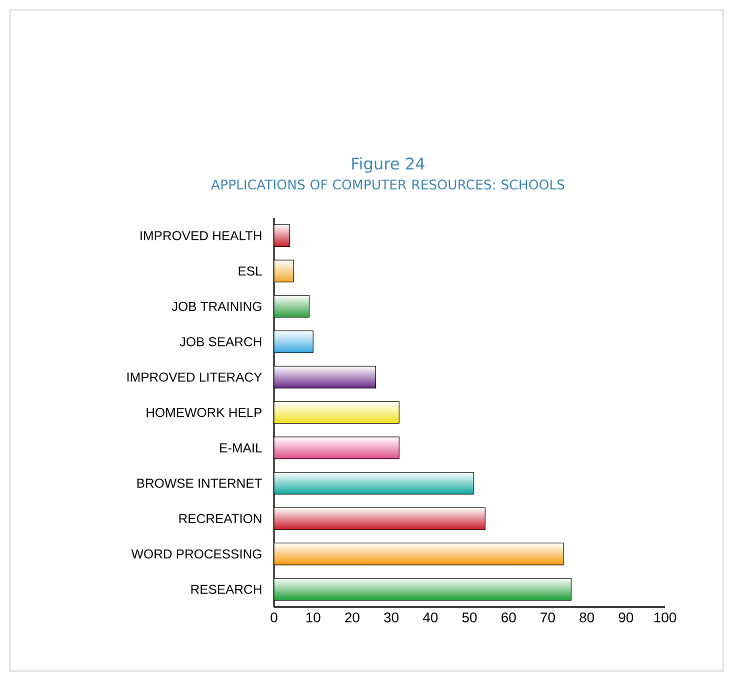  Describe the element at coordinates (221, 341) in the screenshot. I see `y-tick-label: JOB SEARCH` at that location.